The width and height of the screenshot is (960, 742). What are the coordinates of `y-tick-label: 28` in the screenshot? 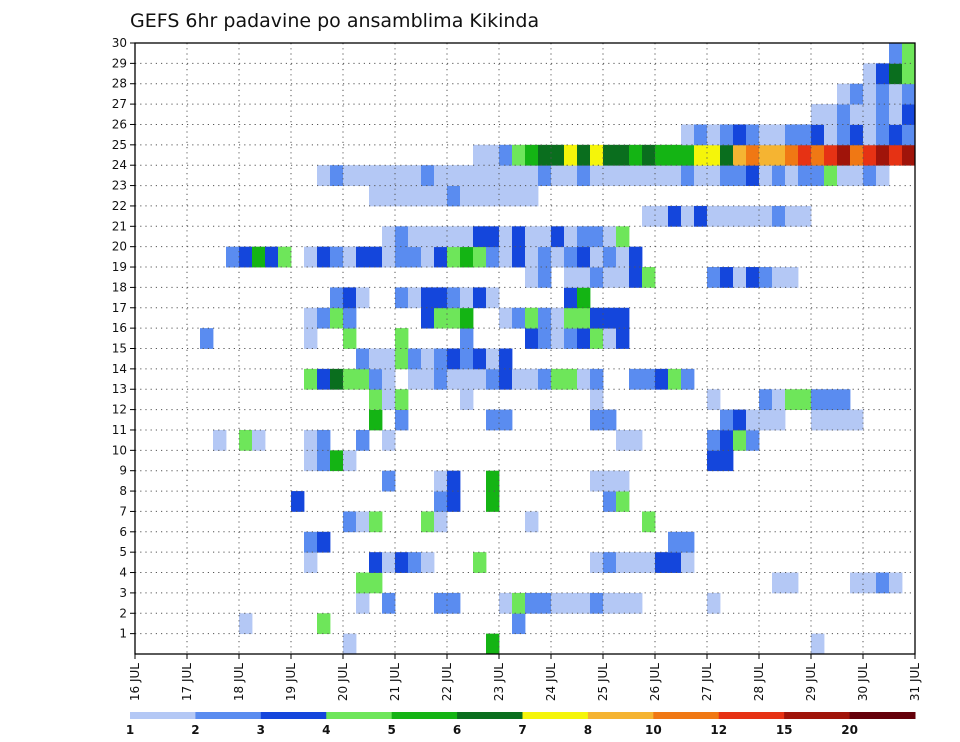 It's located at (119, 84).